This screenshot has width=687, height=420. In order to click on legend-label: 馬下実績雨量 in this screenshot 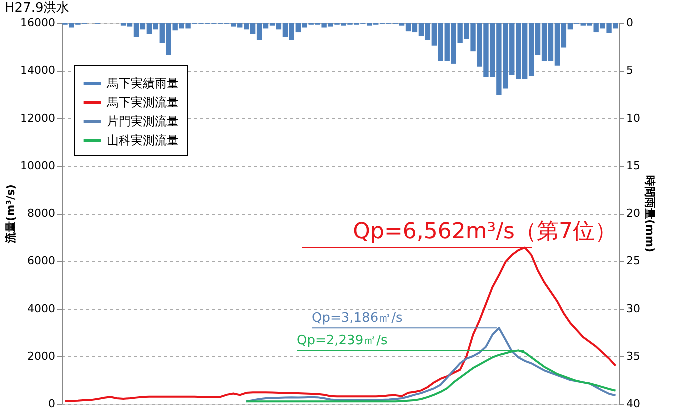, I will do `click(142, 83)`.